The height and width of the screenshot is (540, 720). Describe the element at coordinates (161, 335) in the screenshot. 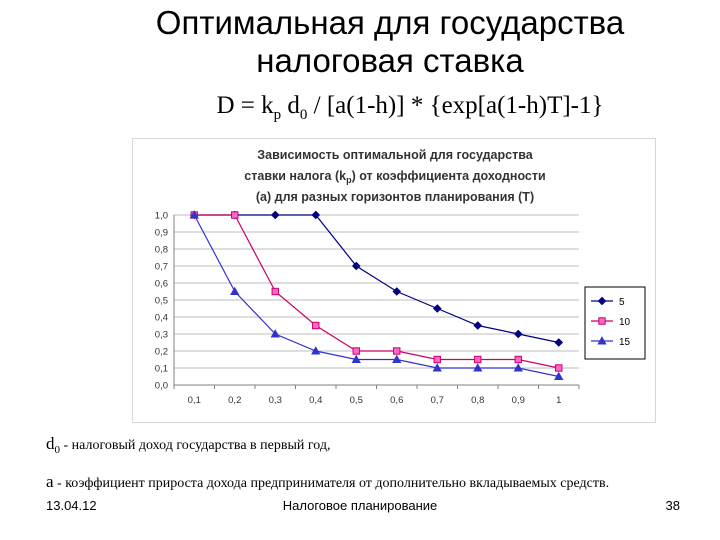

I see `y-tick-label: 0,3` at that location.